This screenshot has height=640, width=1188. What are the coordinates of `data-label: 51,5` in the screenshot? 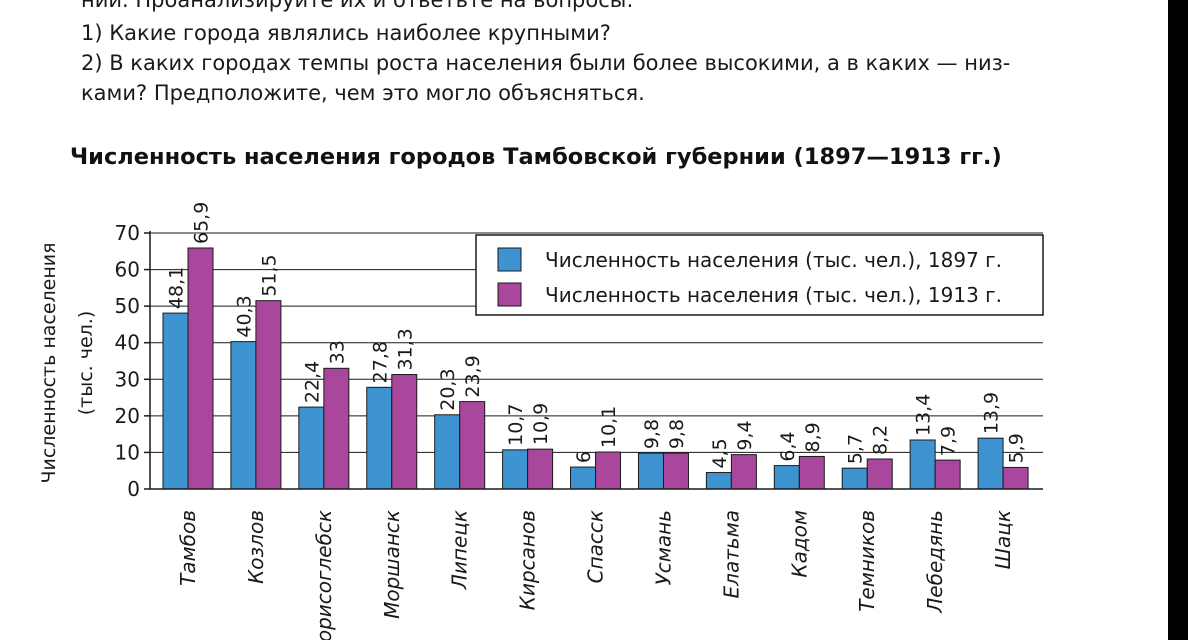 It's located at (269, 275).